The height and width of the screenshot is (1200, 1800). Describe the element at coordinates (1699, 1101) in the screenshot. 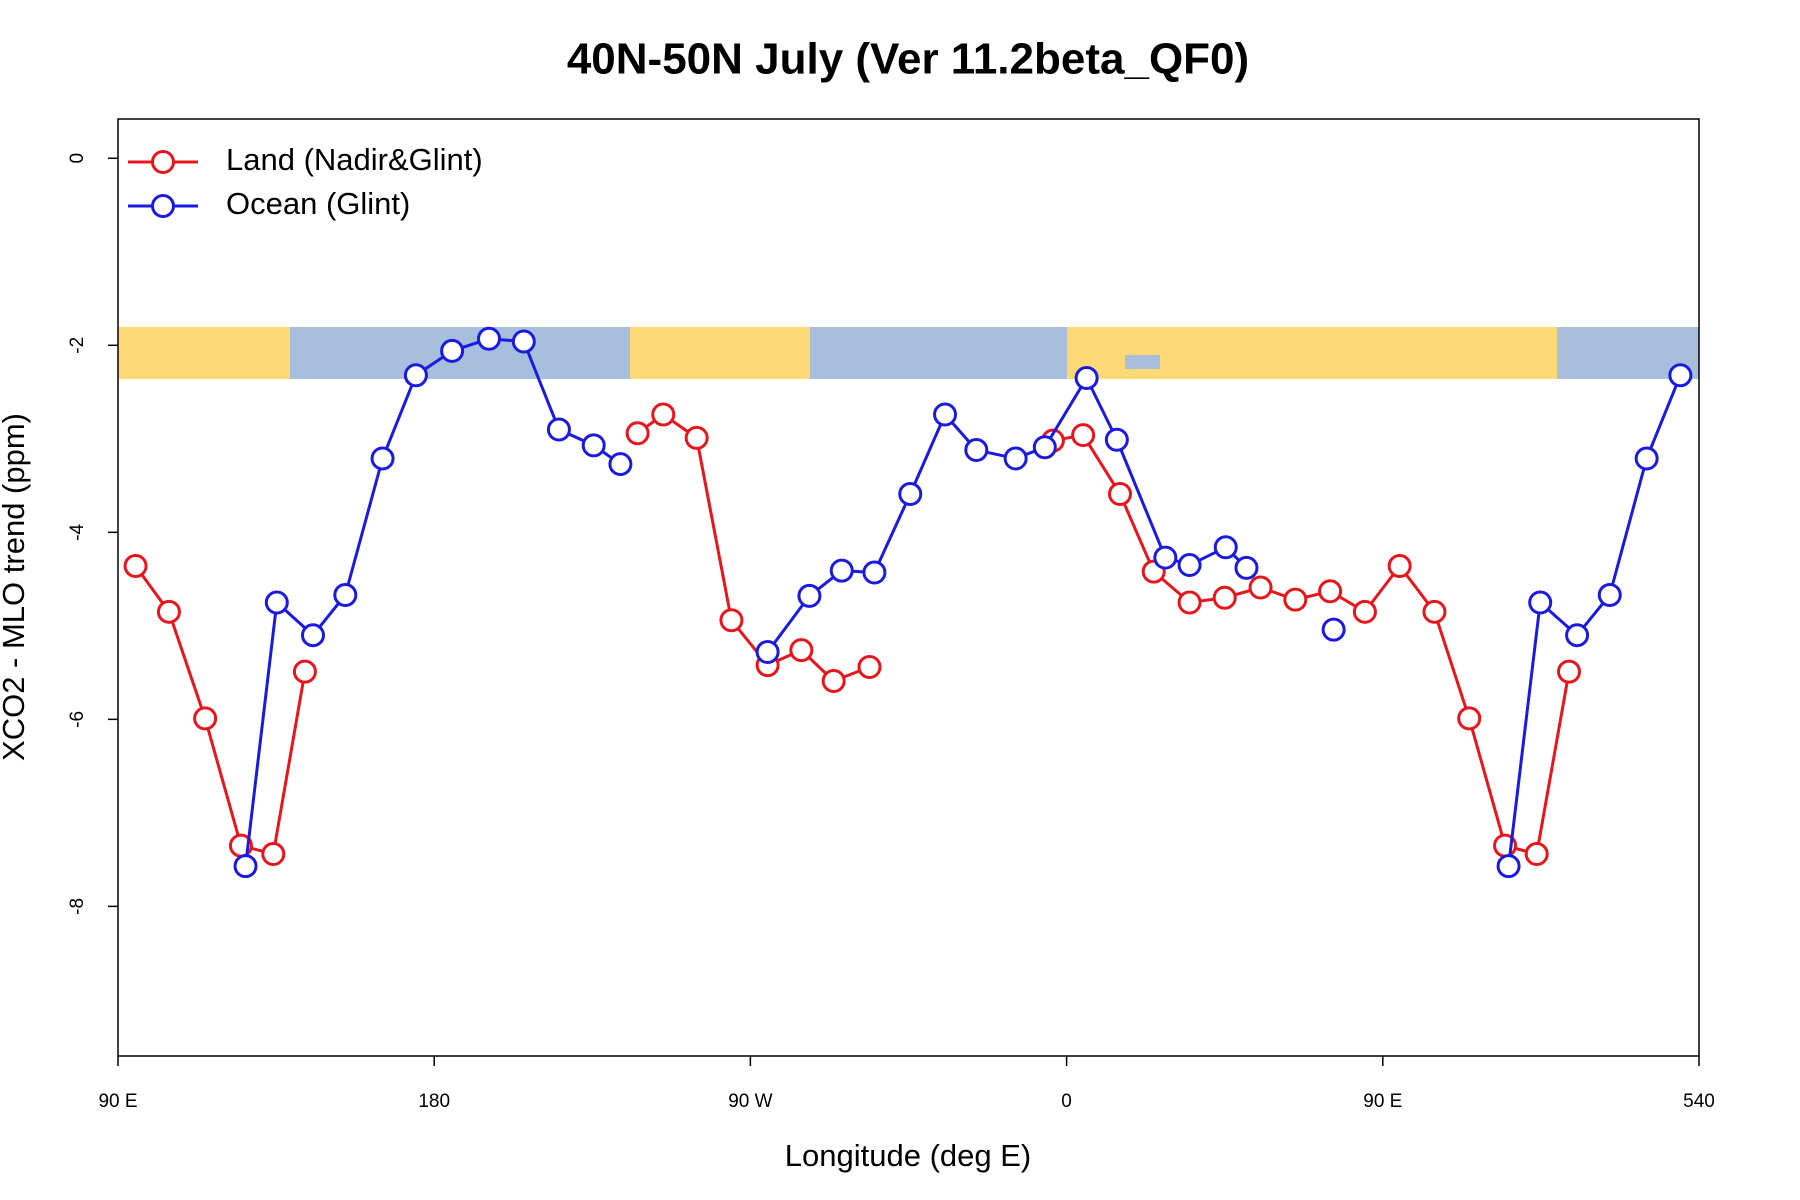

I see `x-tick-label: 540` at that location.